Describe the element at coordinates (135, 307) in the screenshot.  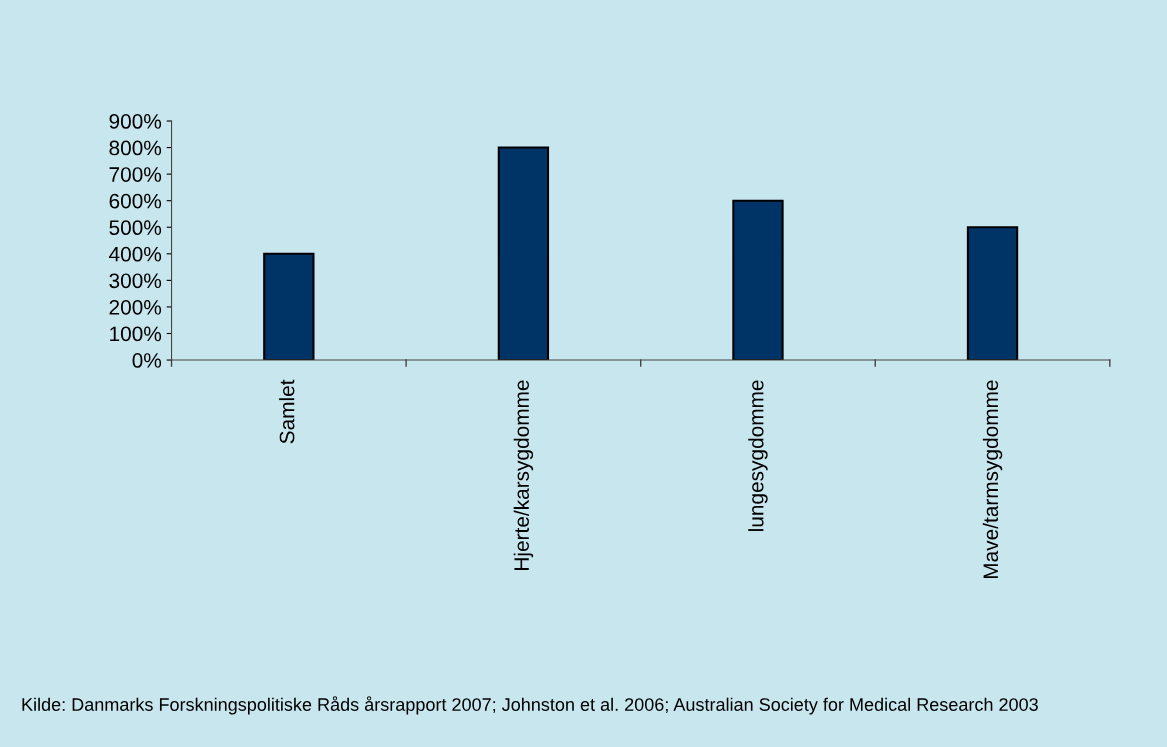
I see `y-tick-label: 200%` at that location.